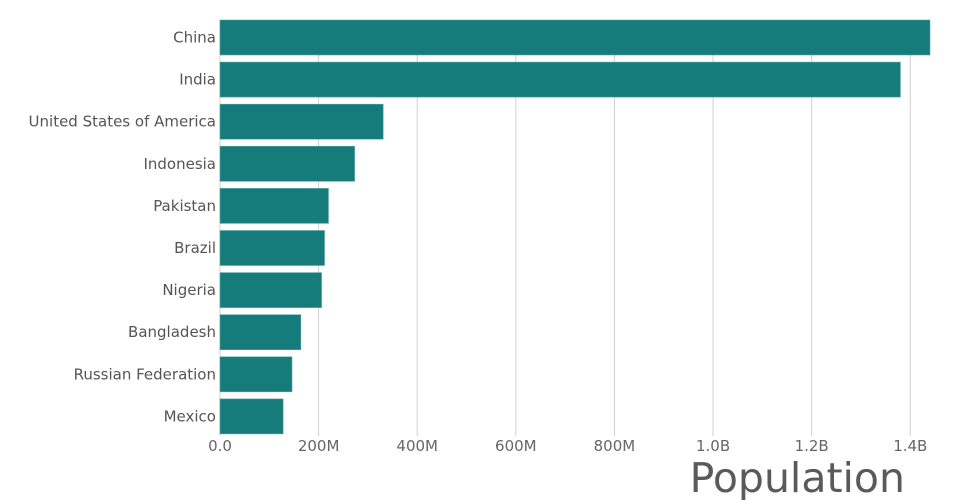  Describe the element at coordinates (812, 446) in the screenshot. I see `x-tick-label: 1.2B` at that location.